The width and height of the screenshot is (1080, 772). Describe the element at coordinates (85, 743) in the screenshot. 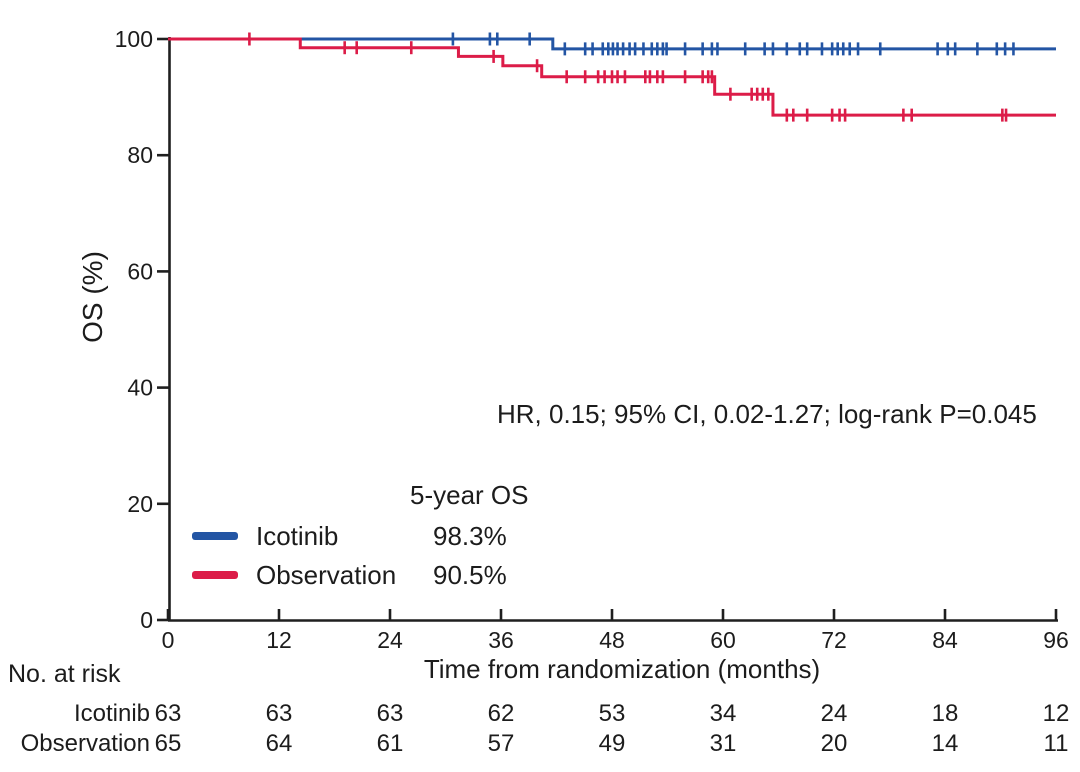

I see `risk-row-label-observation: Observation` at that location.